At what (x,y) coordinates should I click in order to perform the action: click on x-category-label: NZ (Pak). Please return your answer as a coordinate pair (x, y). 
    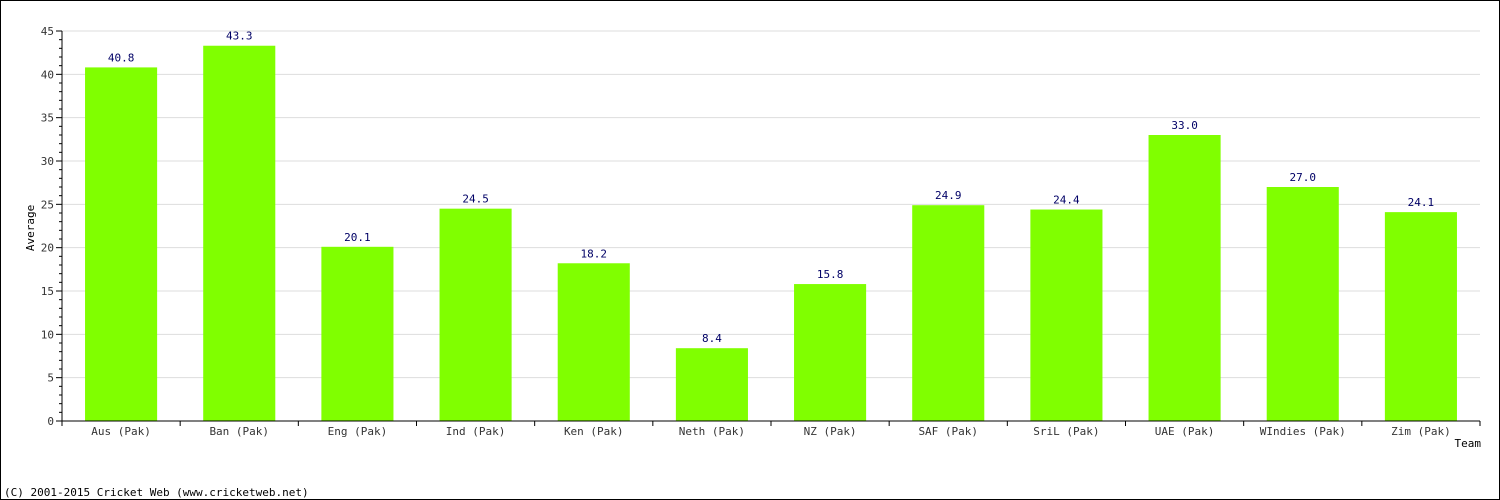
    Looking at the image, I should click on (830, 431).